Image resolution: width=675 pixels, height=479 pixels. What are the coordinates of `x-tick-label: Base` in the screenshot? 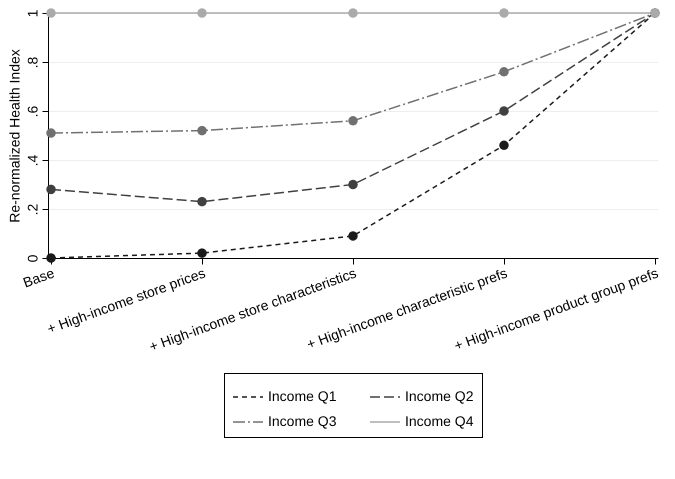 It's located at (38, 277).